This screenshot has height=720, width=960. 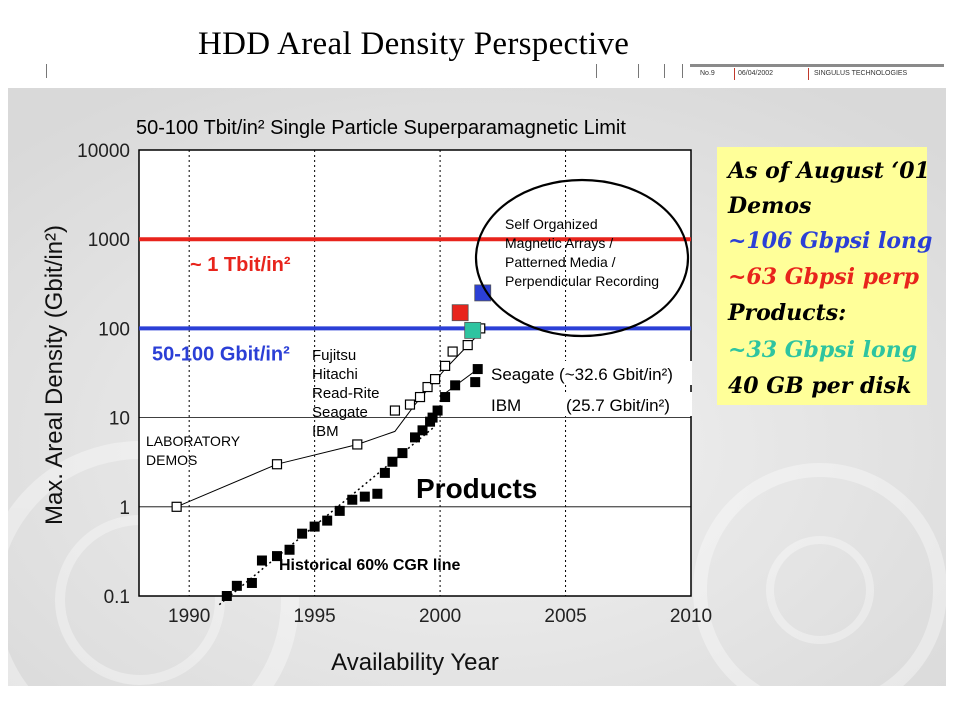 I want to click on company-name: SINGULUS TECHNOLOGIES, so click(x=861, y=73).